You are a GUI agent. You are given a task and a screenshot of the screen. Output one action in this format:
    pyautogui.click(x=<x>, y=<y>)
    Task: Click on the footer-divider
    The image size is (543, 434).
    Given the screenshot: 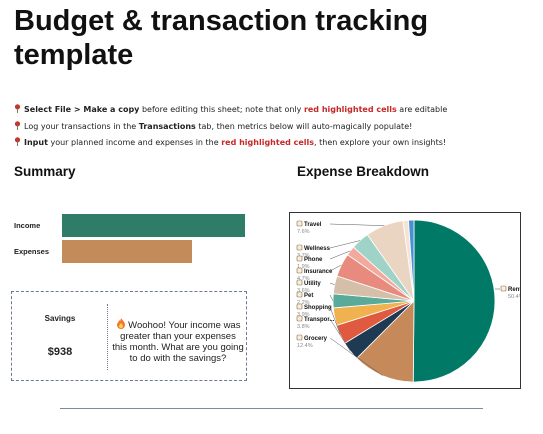 What is the action you would take?
    pyautogui.click(x=271, y=408)
    